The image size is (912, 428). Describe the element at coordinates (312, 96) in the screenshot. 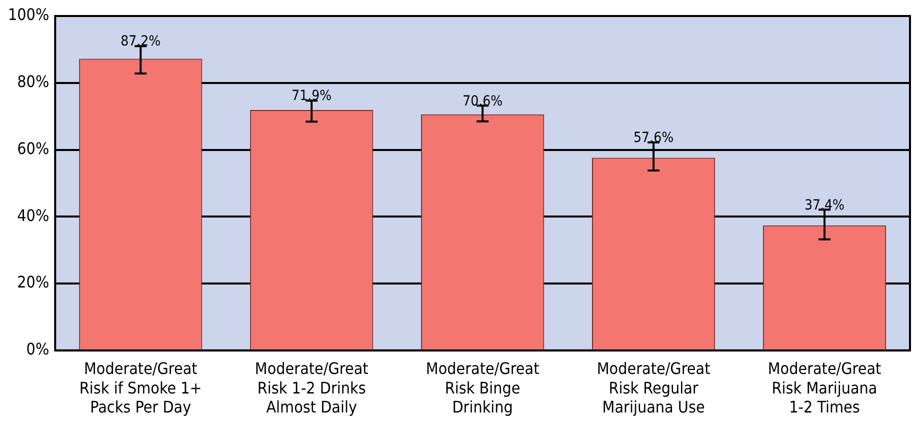

I see `data-label: 71.9%` at that location.